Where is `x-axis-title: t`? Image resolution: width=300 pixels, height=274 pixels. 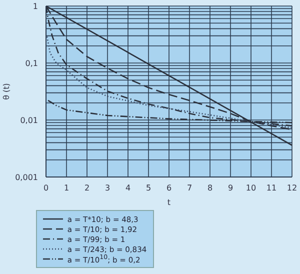
x-axis-title: t is located at coordinates (169, 202).